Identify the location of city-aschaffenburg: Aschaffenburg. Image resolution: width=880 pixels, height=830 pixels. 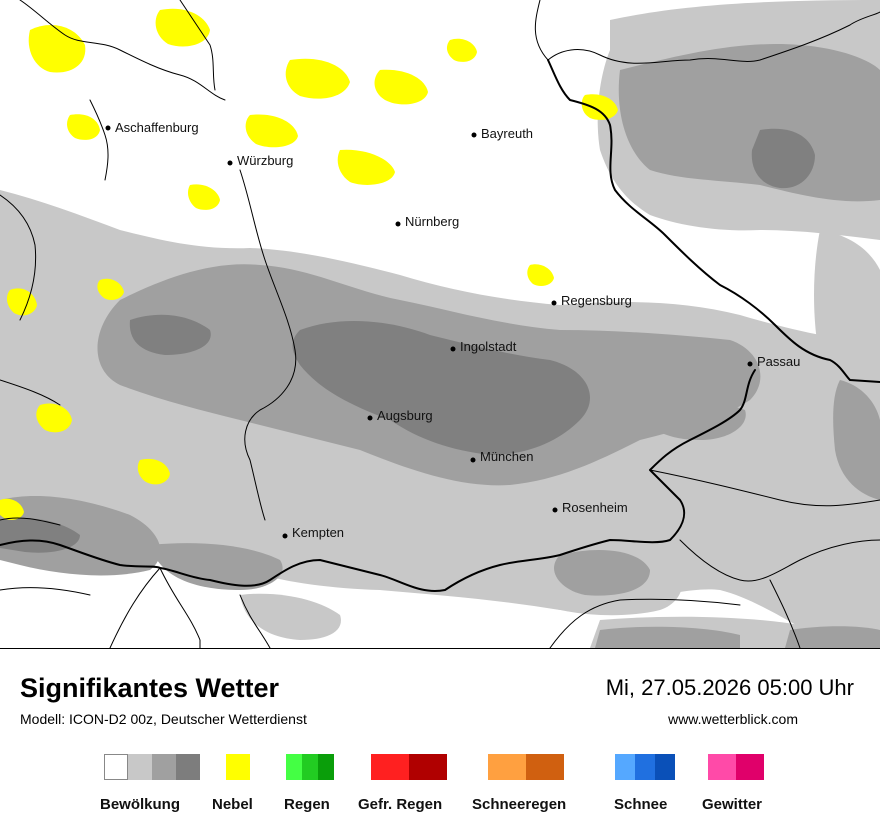
(152, 127).